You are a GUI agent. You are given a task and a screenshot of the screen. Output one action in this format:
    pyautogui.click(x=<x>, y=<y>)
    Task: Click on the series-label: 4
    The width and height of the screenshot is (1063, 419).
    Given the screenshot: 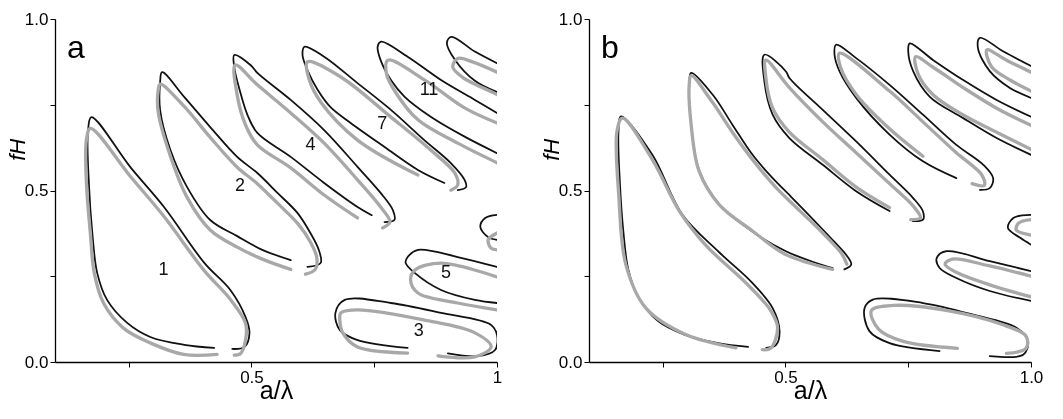 What is the action you would take?
    pyautogui.click(x=310, y=143)
    